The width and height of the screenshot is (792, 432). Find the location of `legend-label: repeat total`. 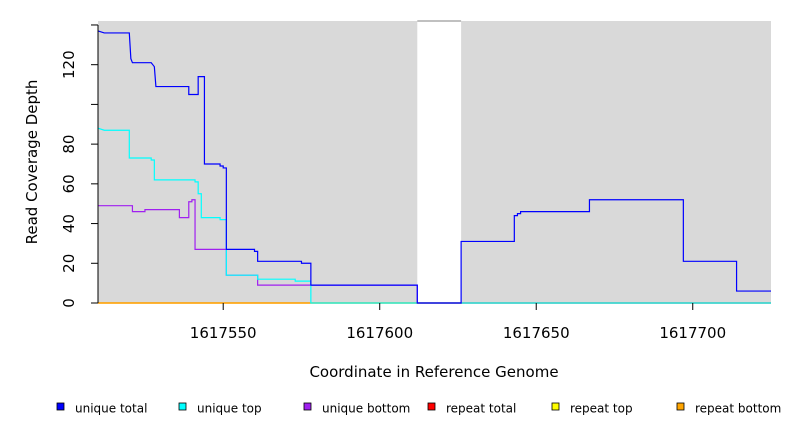

legend-label: repeat total is located at coordinates (481, 409).